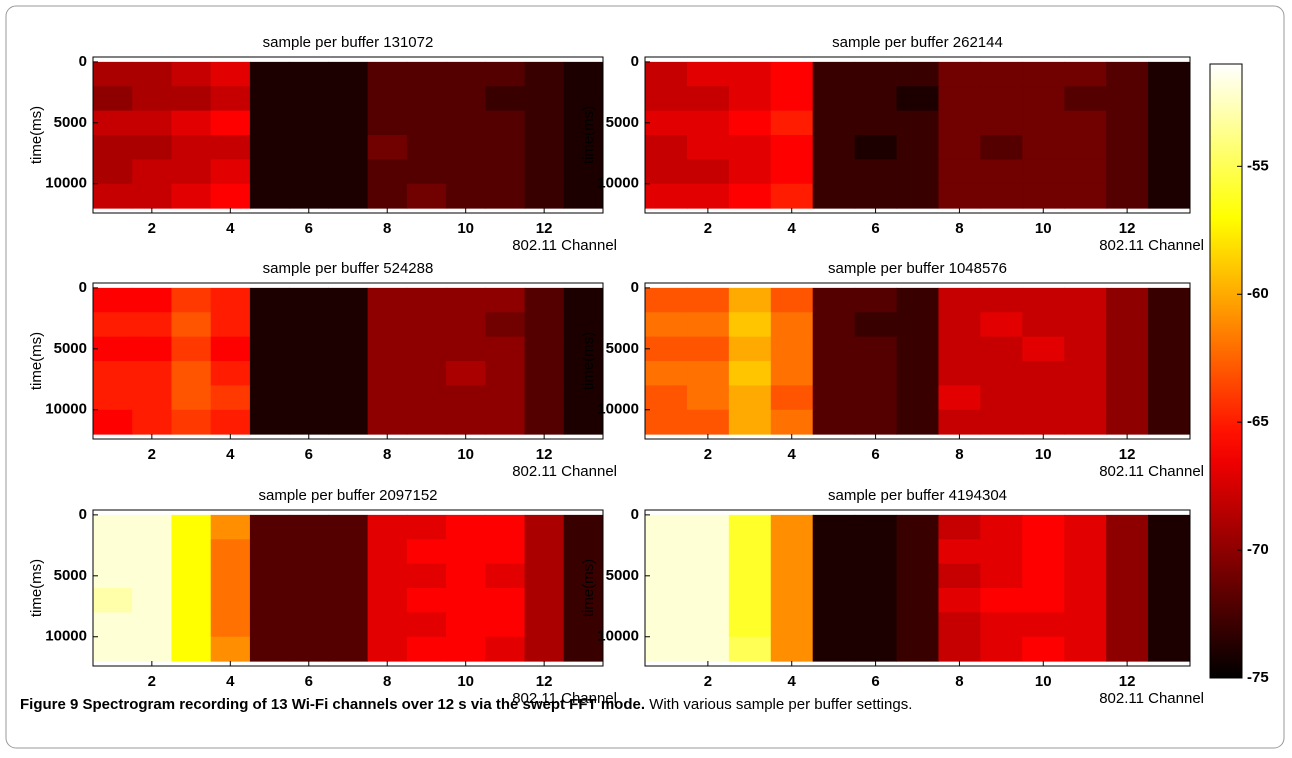 The height and width of the screenshot is (758, 1292). What do you see at coordinates (917, 588) in the screenshot?
I see `plot-frame` at bounding box center [917, 588].